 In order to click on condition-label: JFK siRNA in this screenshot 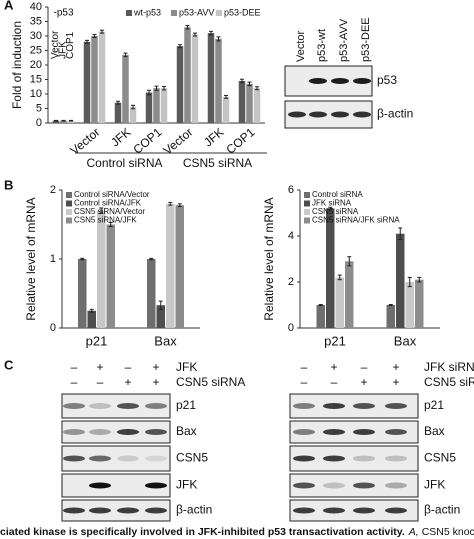, I will do `click(449, 367)`.